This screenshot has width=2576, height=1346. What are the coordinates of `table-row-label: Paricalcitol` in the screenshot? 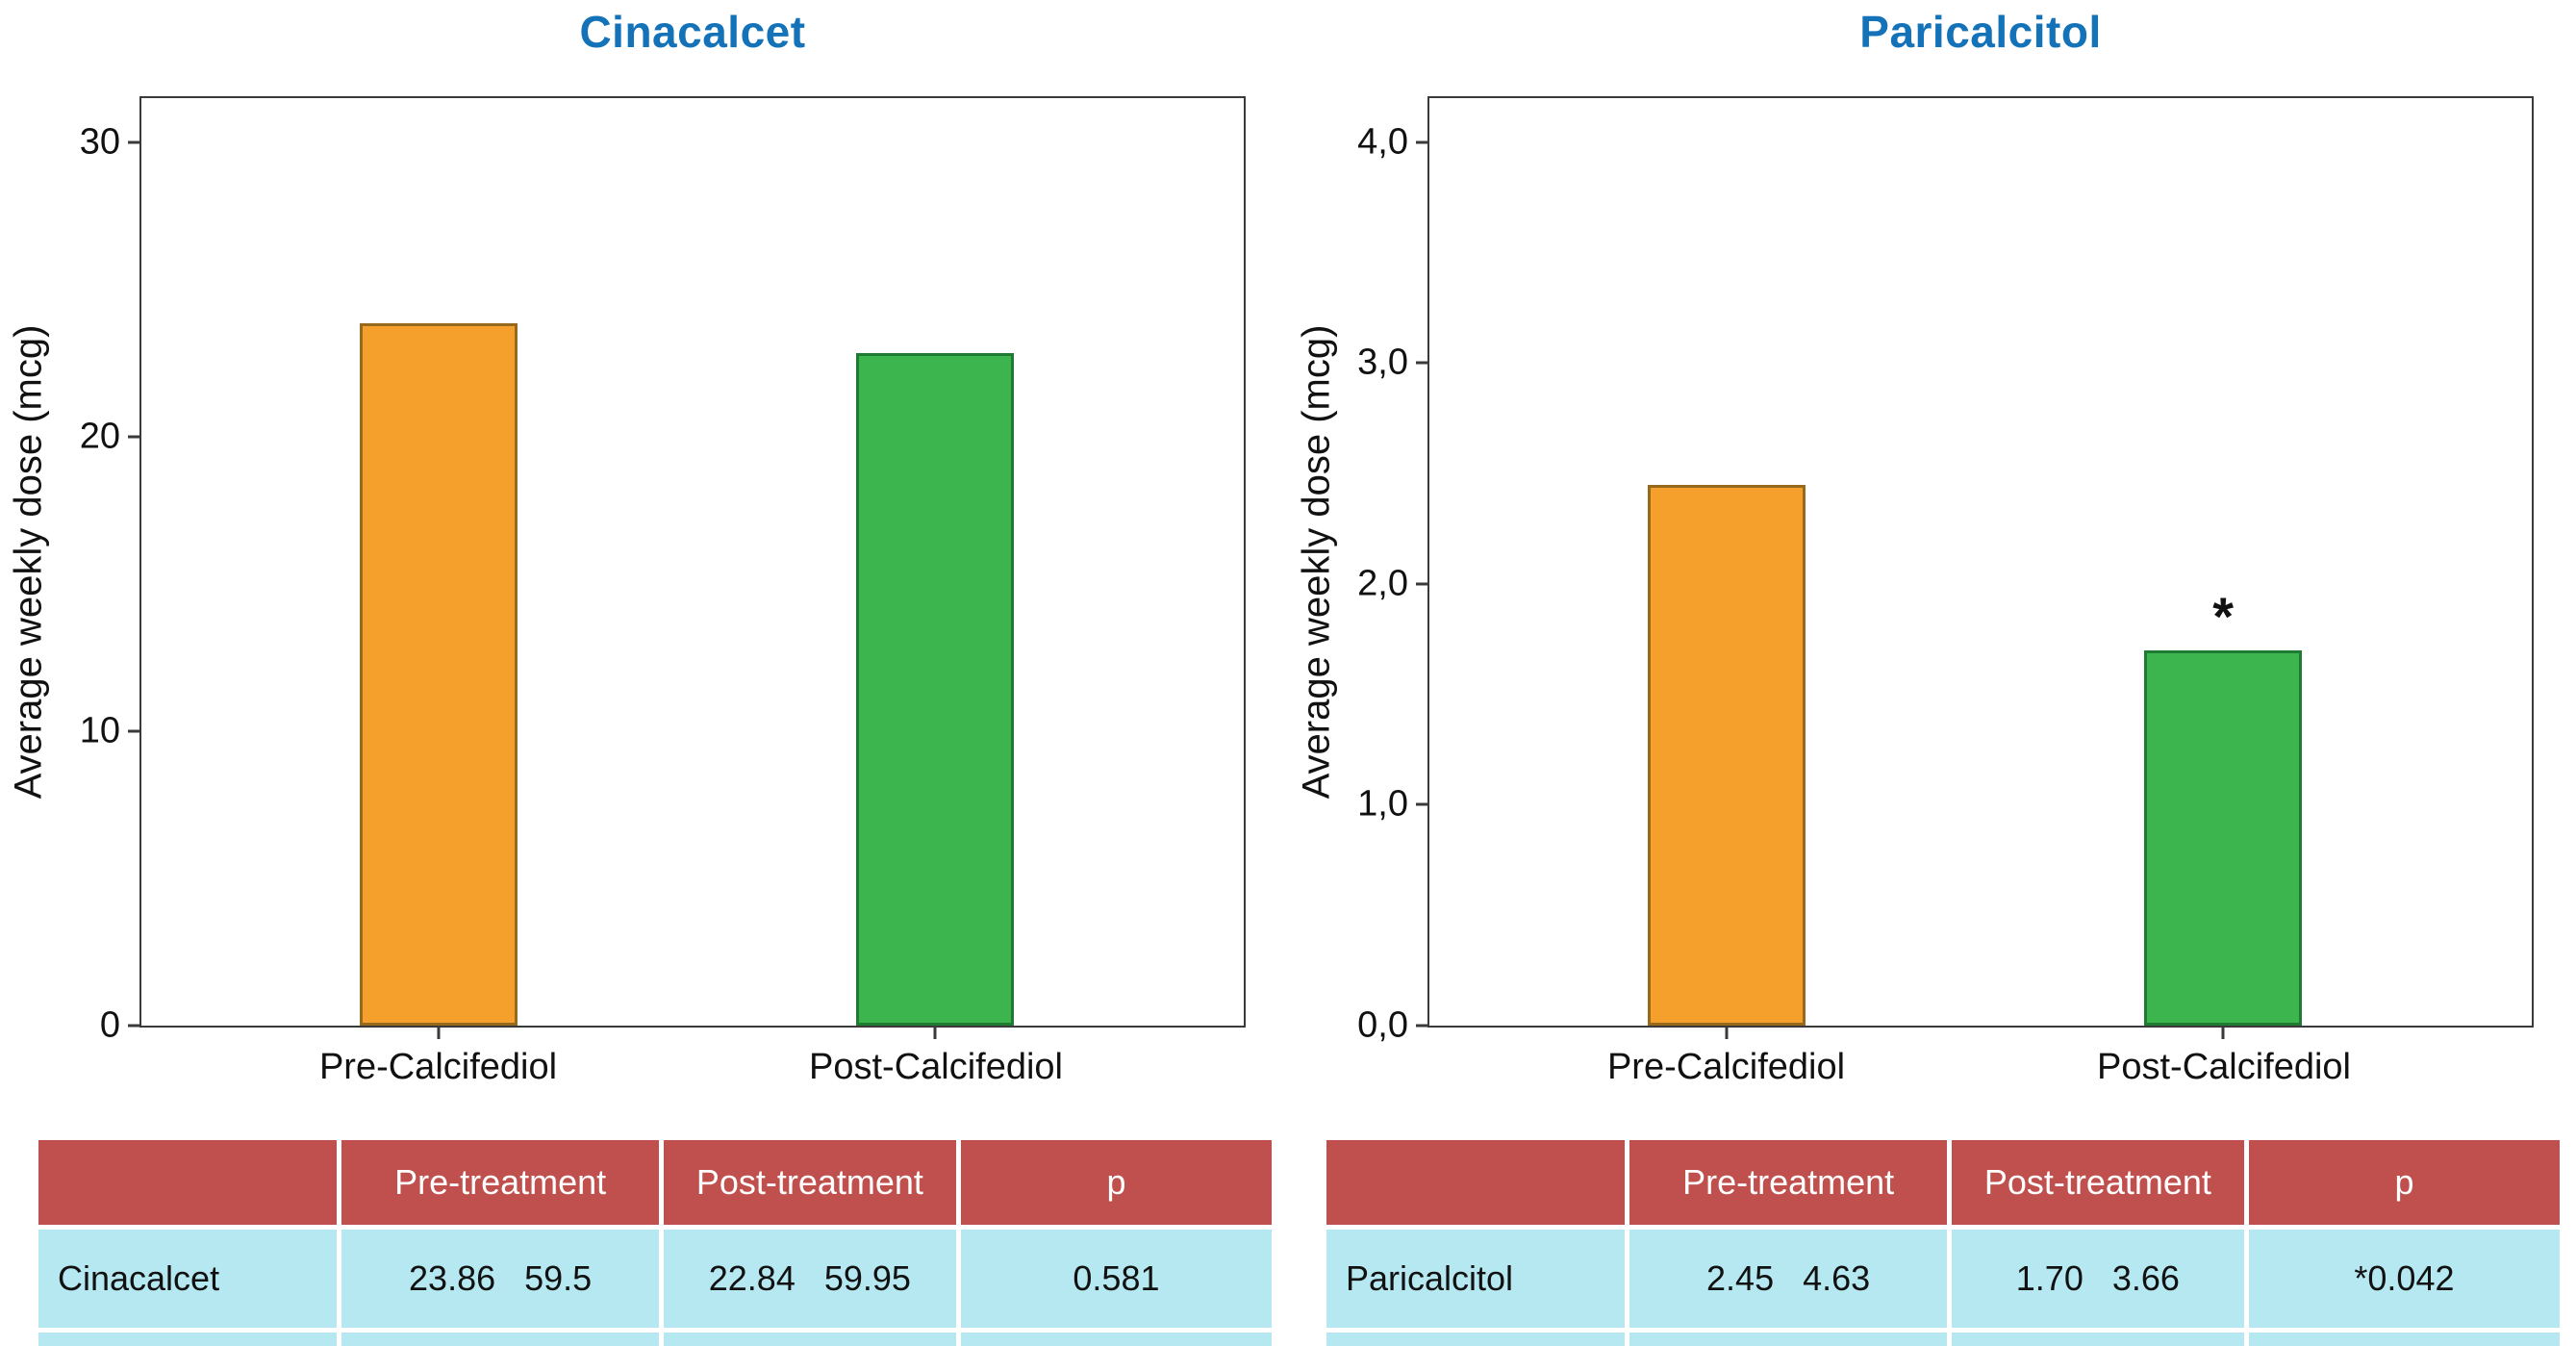 It's located at (1476, 1279).